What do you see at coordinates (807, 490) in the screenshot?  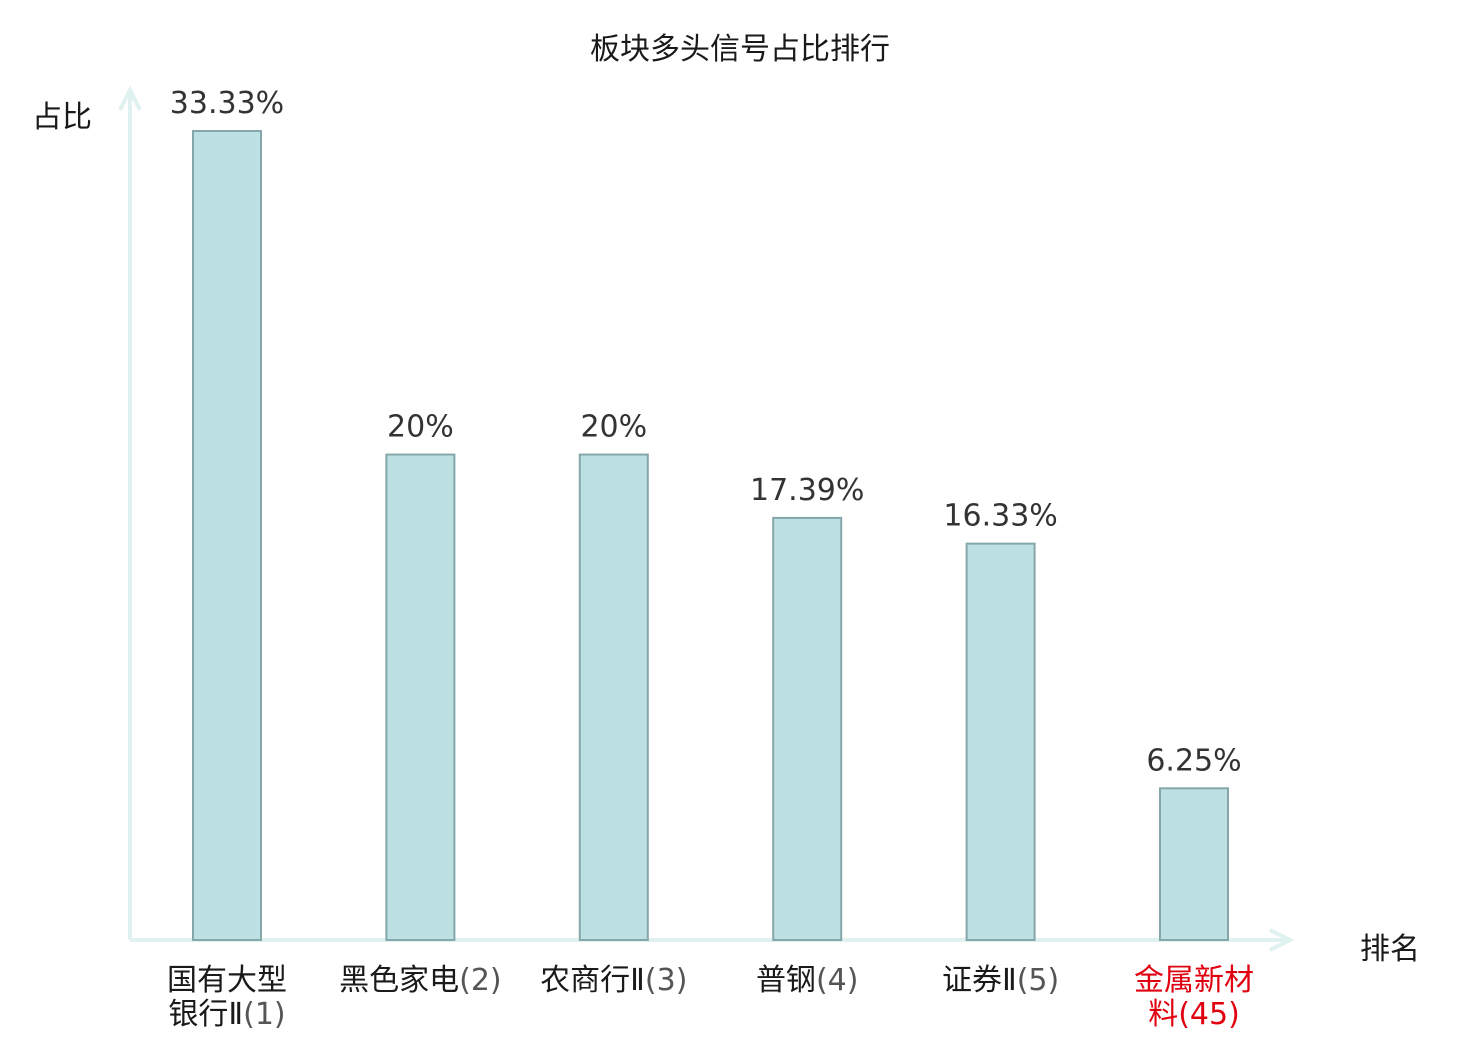 I see `data-label: 17.39%` at bounding box center [807, 490].